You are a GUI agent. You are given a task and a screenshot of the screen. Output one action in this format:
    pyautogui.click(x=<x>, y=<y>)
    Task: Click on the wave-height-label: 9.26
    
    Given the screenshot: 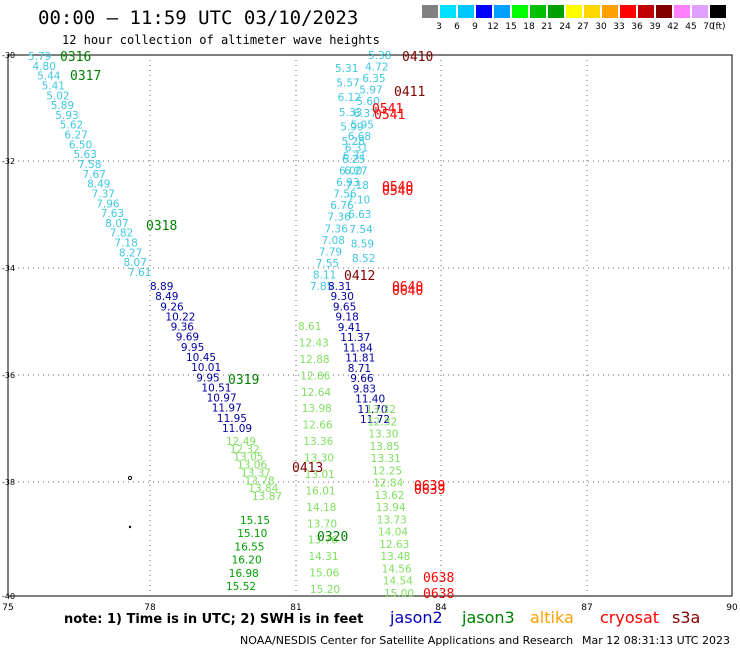 What is the action you would take?
    pyautogui.click(x=172, y=307)
    